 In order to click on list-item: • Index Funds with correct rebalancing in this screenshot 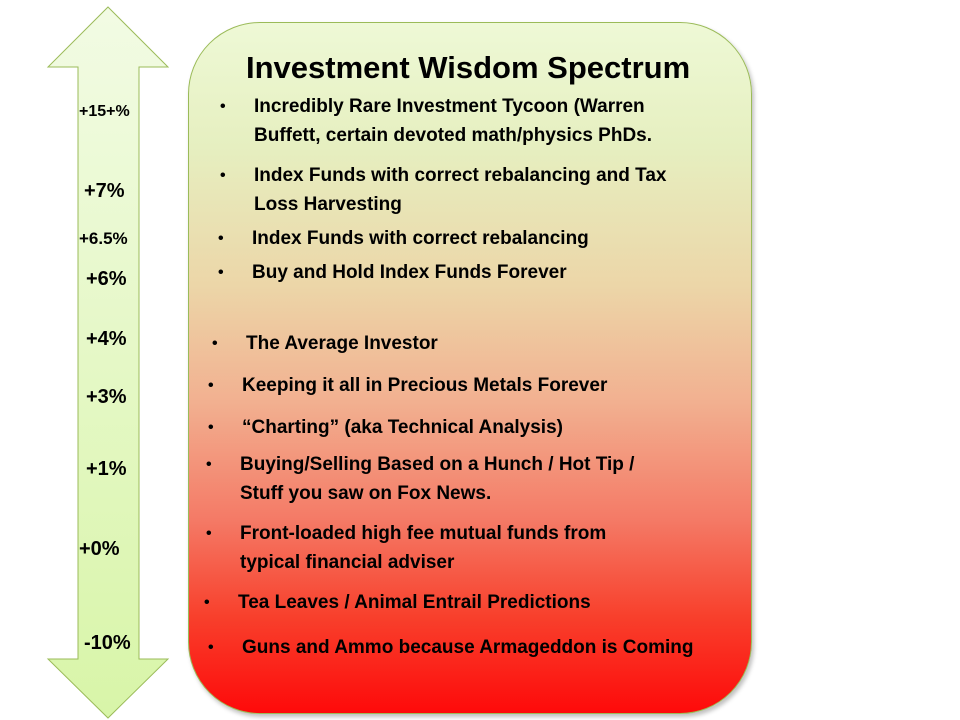, I will do `click(403, 238)`.